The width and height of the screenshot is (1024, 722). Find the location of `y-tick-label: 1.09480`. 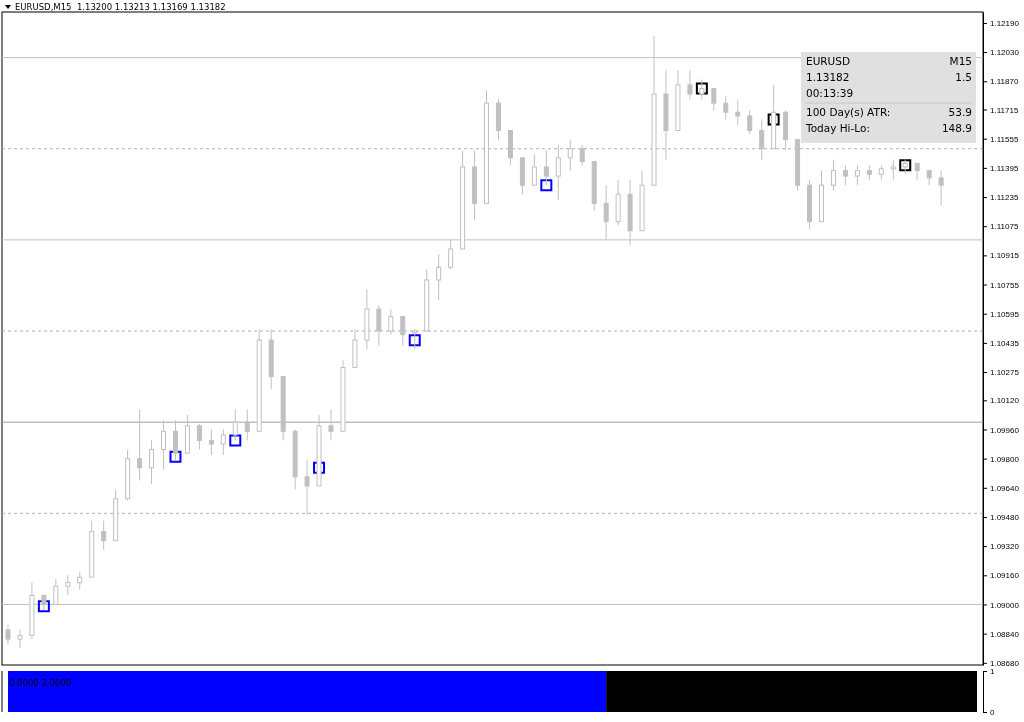

y-tick-label: 1.09480 is located at coordinates (1005, 518).